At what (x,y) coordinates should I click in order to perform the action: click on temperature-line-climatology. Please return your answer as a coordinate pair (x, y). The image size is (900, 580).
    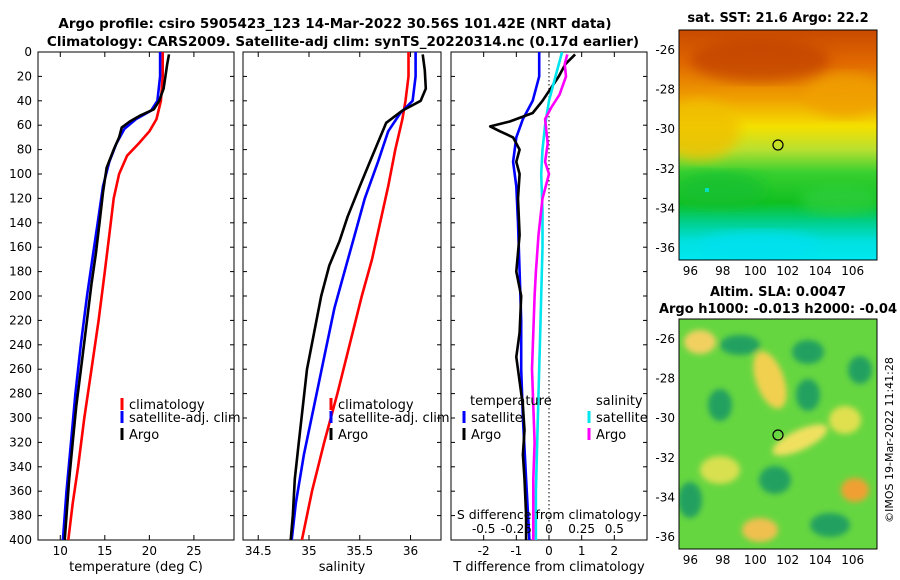
    Looking at the image, I should click on (115, 296).